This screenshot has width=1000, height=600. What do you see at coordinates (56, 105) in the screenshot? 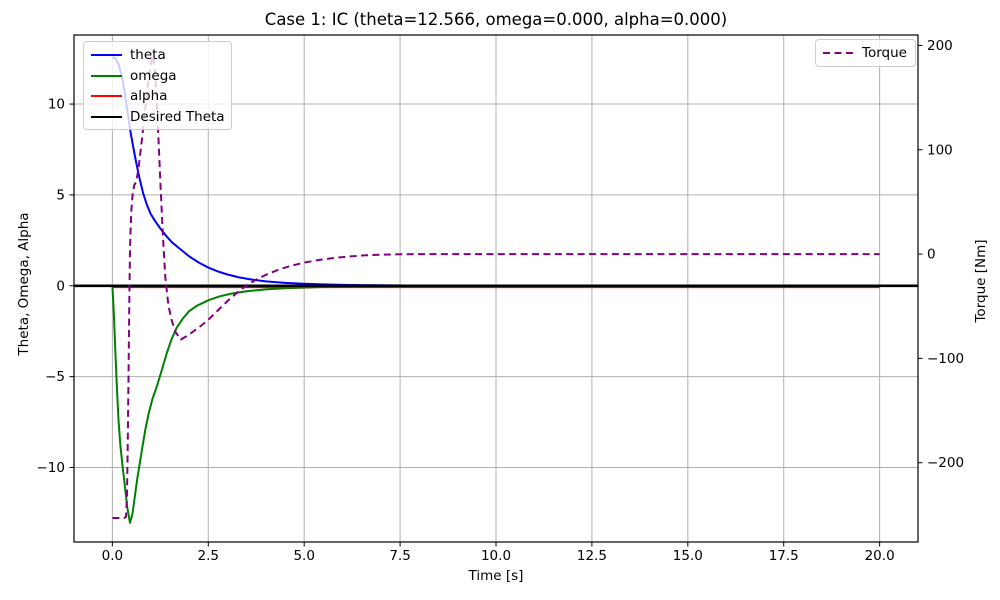
I see `y-left-tick-label: 10` at bounding box center [56, 105].